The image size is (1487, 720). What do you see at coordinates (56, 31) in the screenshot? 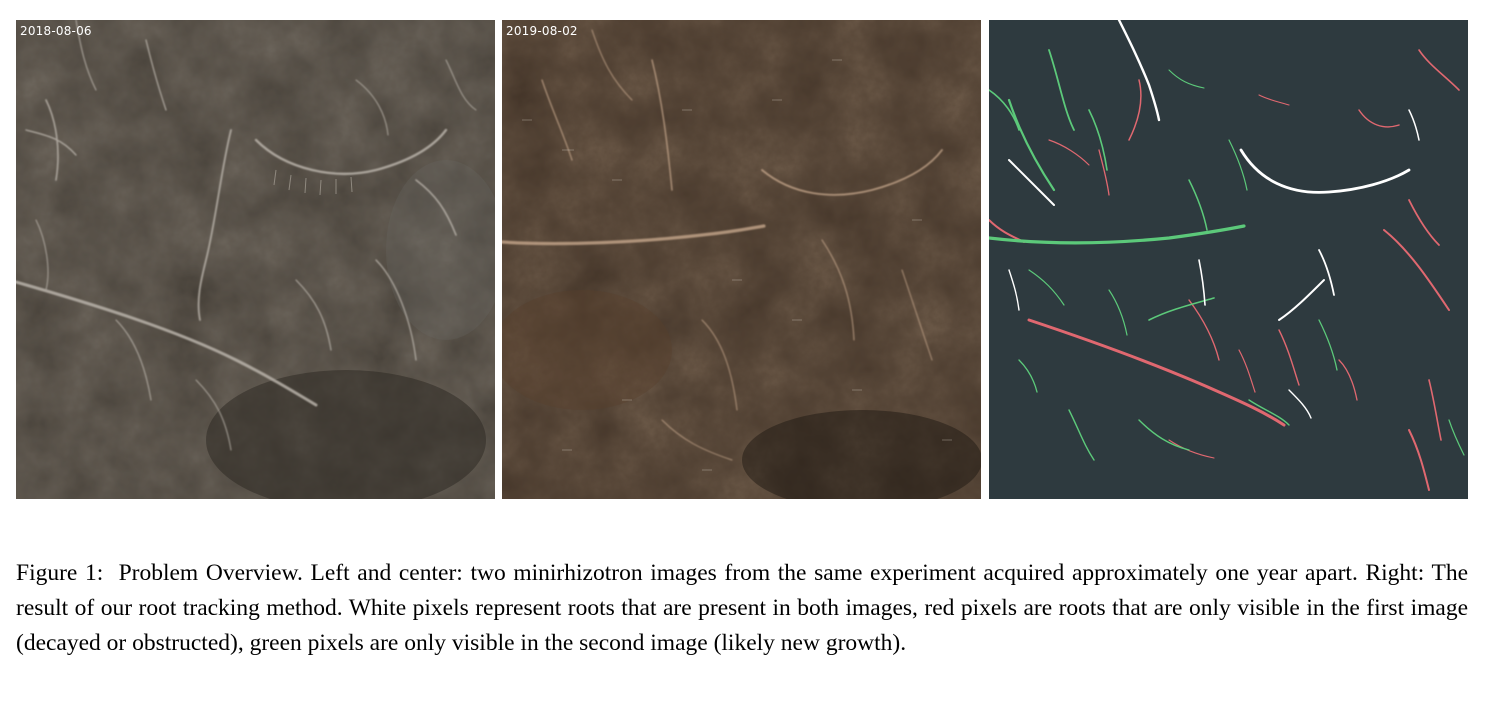
I see `image-date-label: 2018-08-06` at bounding box center [56, 31].